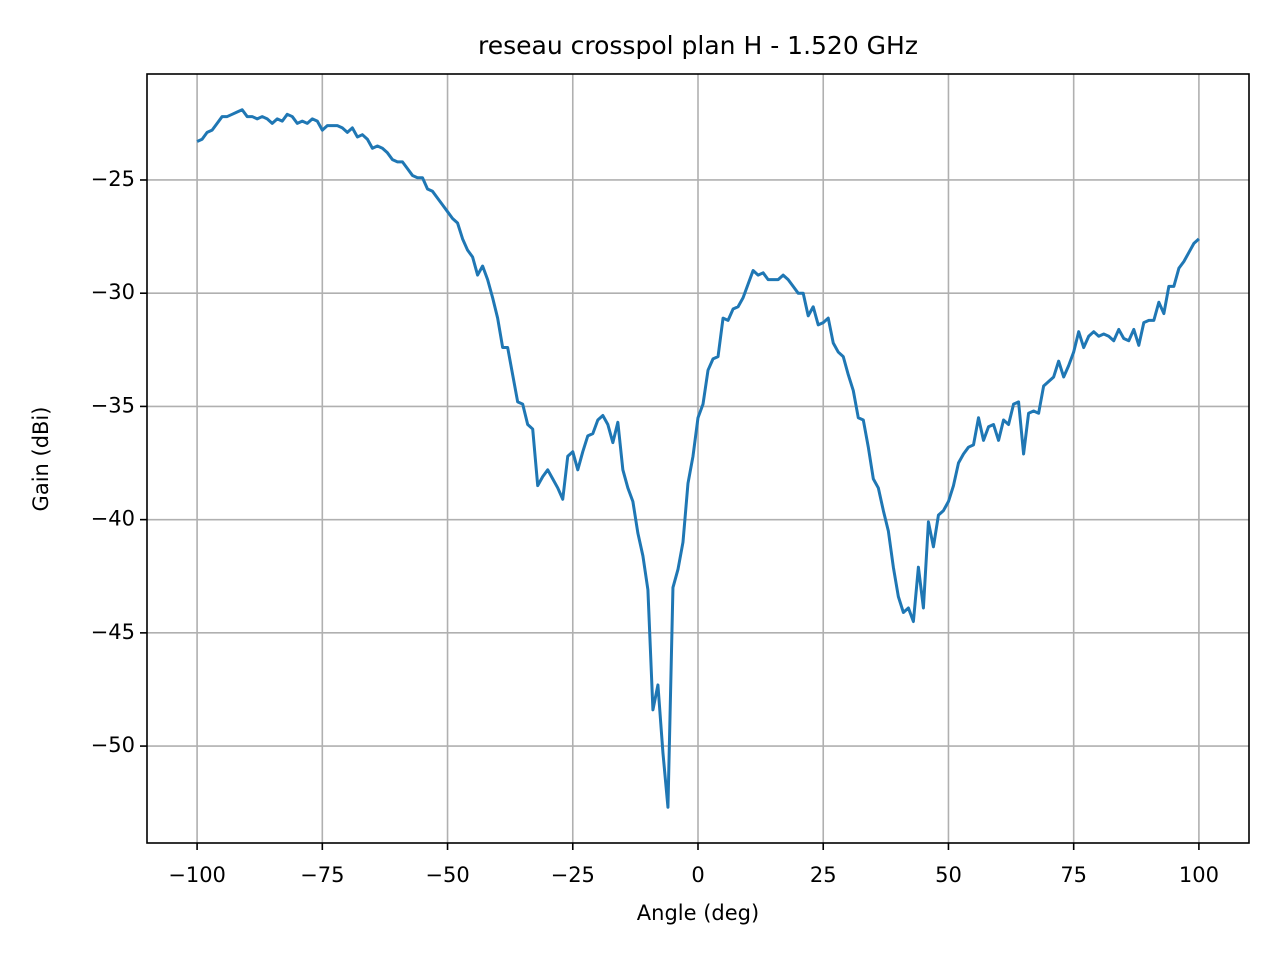 Image resolution: width=1280 pixels, height=960 pixels. I want to click on x-tick-label: −50, so click(447, 875).